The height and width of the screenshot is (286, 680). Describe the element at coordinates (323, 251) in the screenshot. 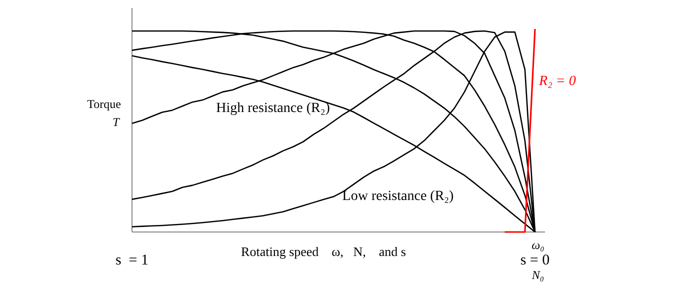

I see `x-axis-title: Rotating speed ω, N, and s` at that location.